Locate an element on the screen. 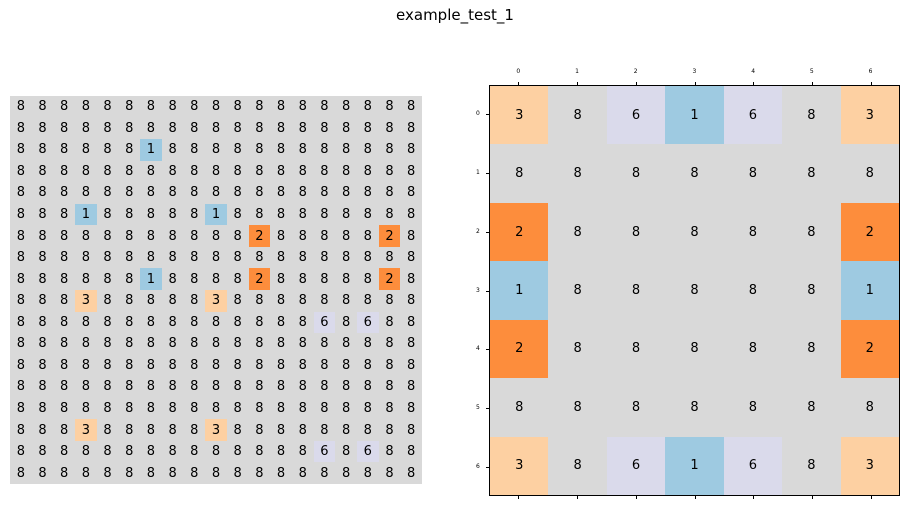  x-tick-label: 1 is located at coordinates (577, 71).